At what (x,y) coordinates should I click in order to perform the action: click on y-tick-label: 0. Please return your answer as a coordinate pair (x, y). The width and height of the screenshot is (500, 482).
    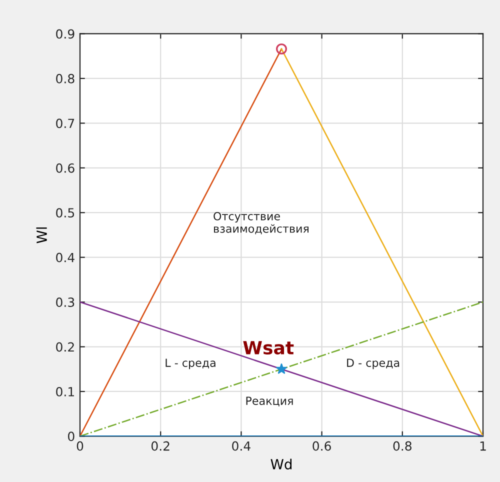
    Looking at the image, I should click on (71, 437).